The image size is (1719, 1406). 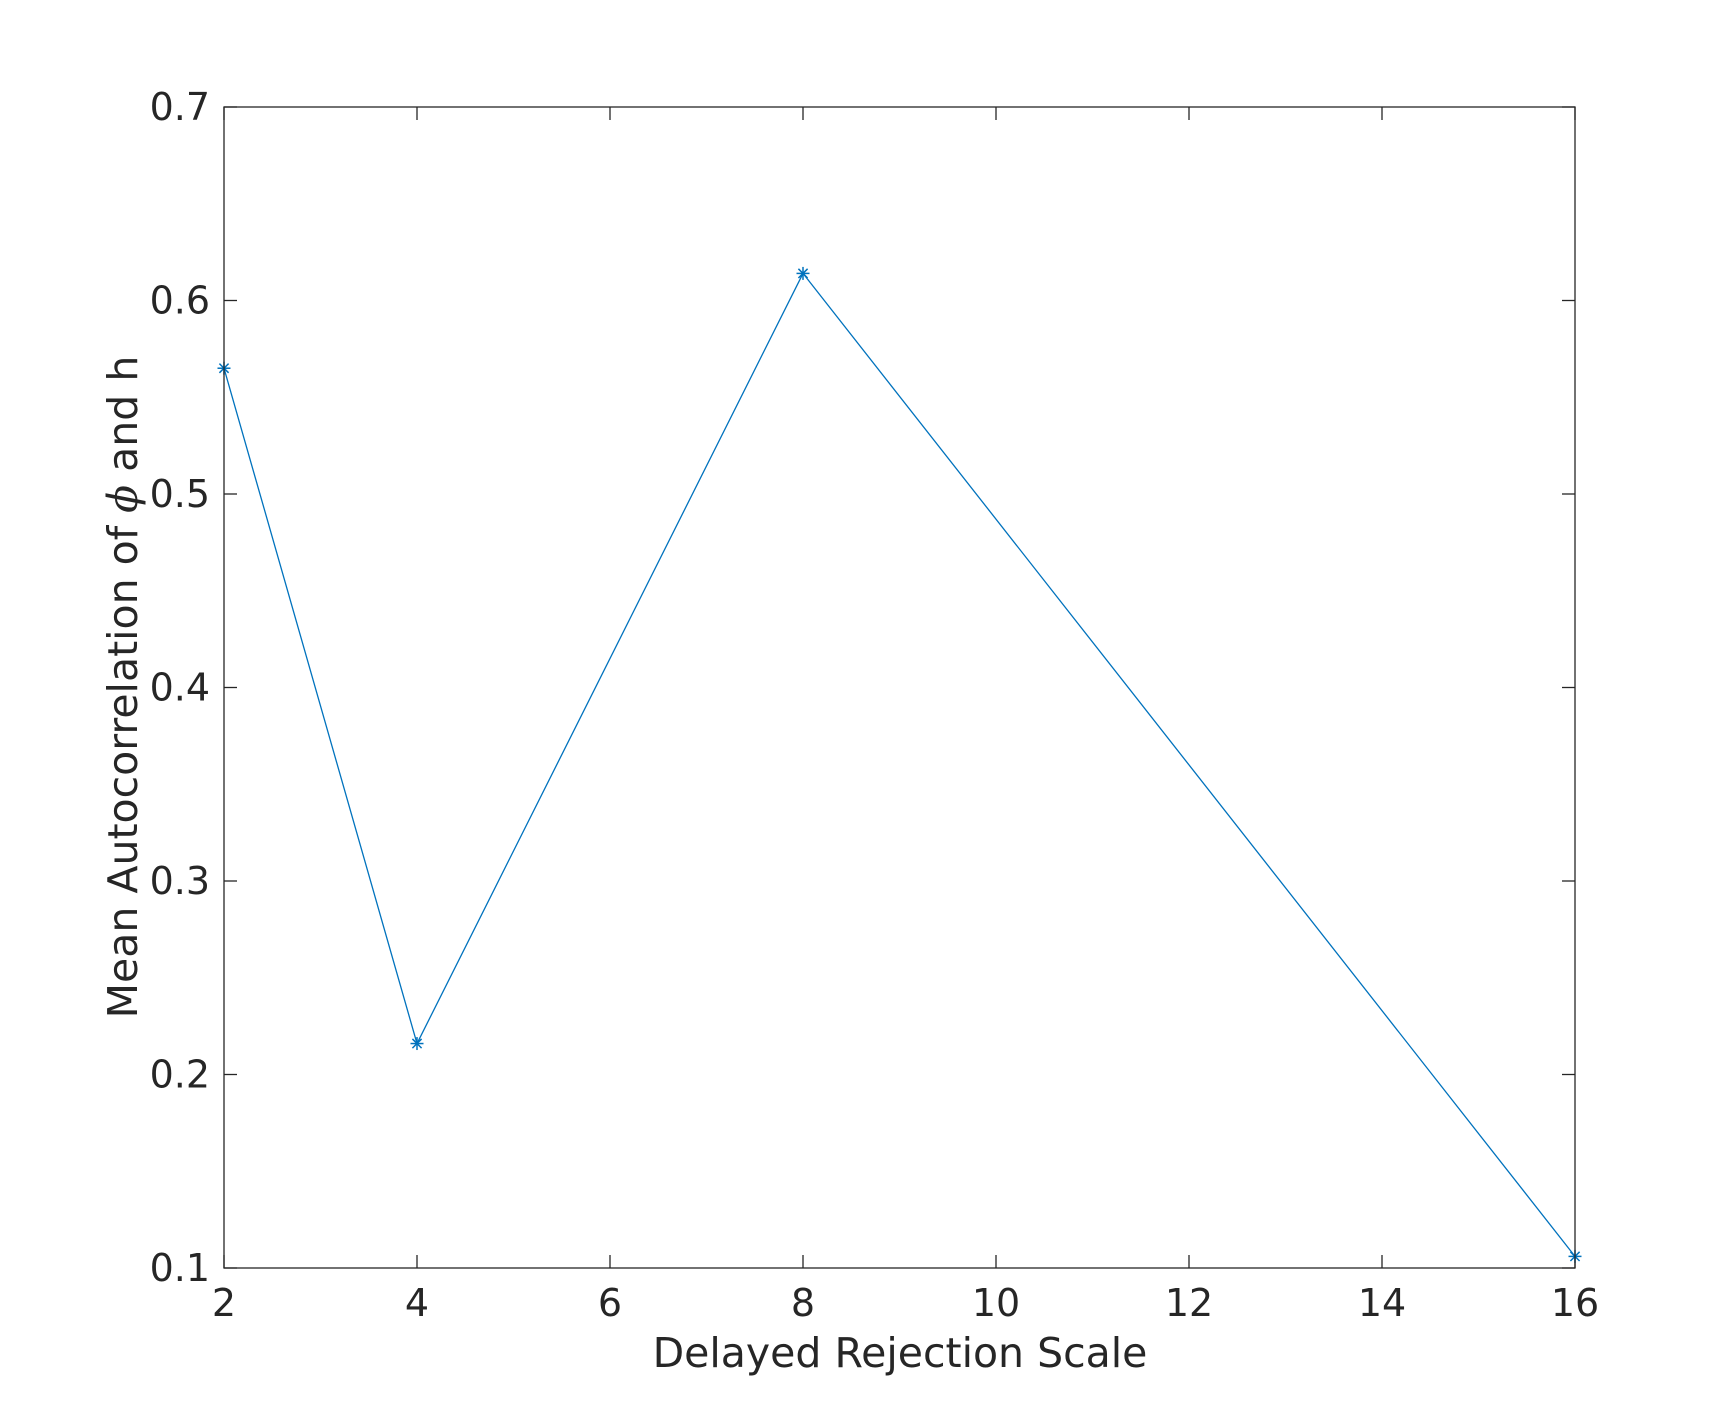 I want to click on y-tick-label: 0.1, so click(x=180, y=1268).